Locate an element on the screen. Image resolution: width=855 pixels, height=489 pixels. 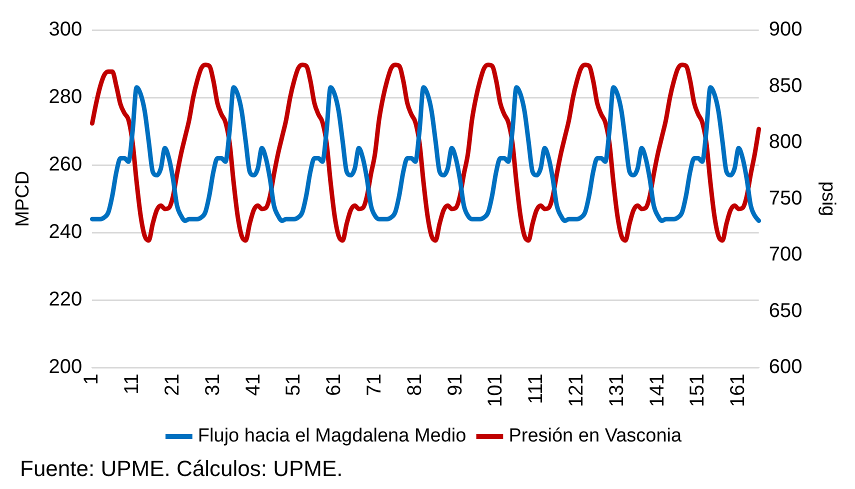
y2-axis-title: psig is located at coordinates (827, 198).